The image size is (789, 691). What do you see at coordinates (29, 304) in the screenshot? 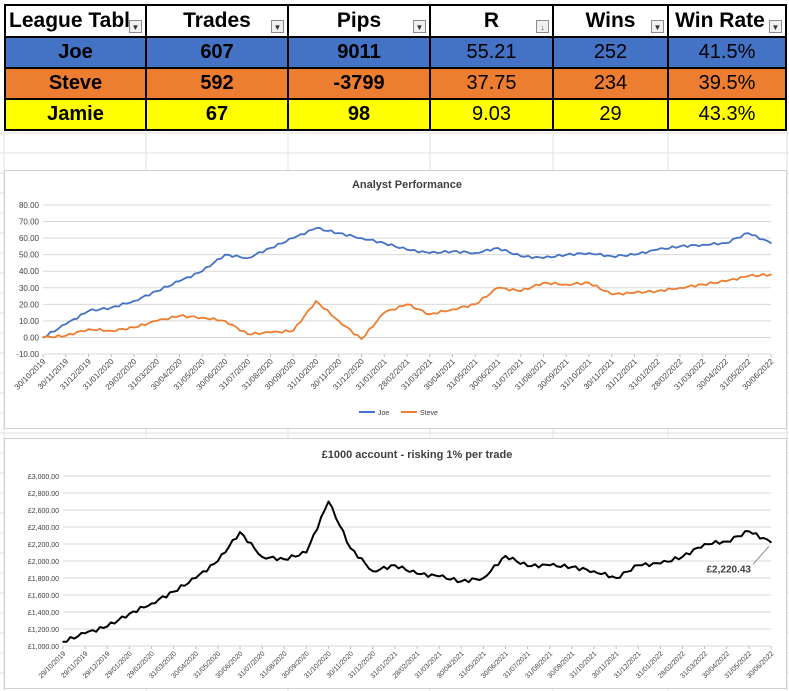
I see `y-tick-label: 20.00` at bounding box center [29, 304].